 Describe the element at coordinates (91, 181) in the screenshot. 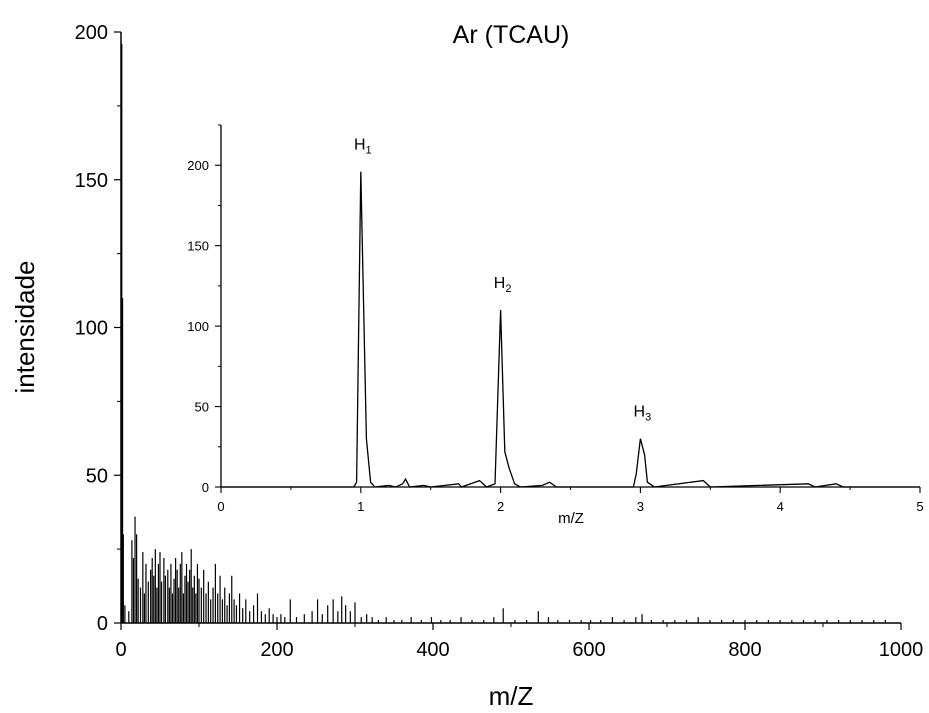

I see `main-y-tick-label: 150` at that location.